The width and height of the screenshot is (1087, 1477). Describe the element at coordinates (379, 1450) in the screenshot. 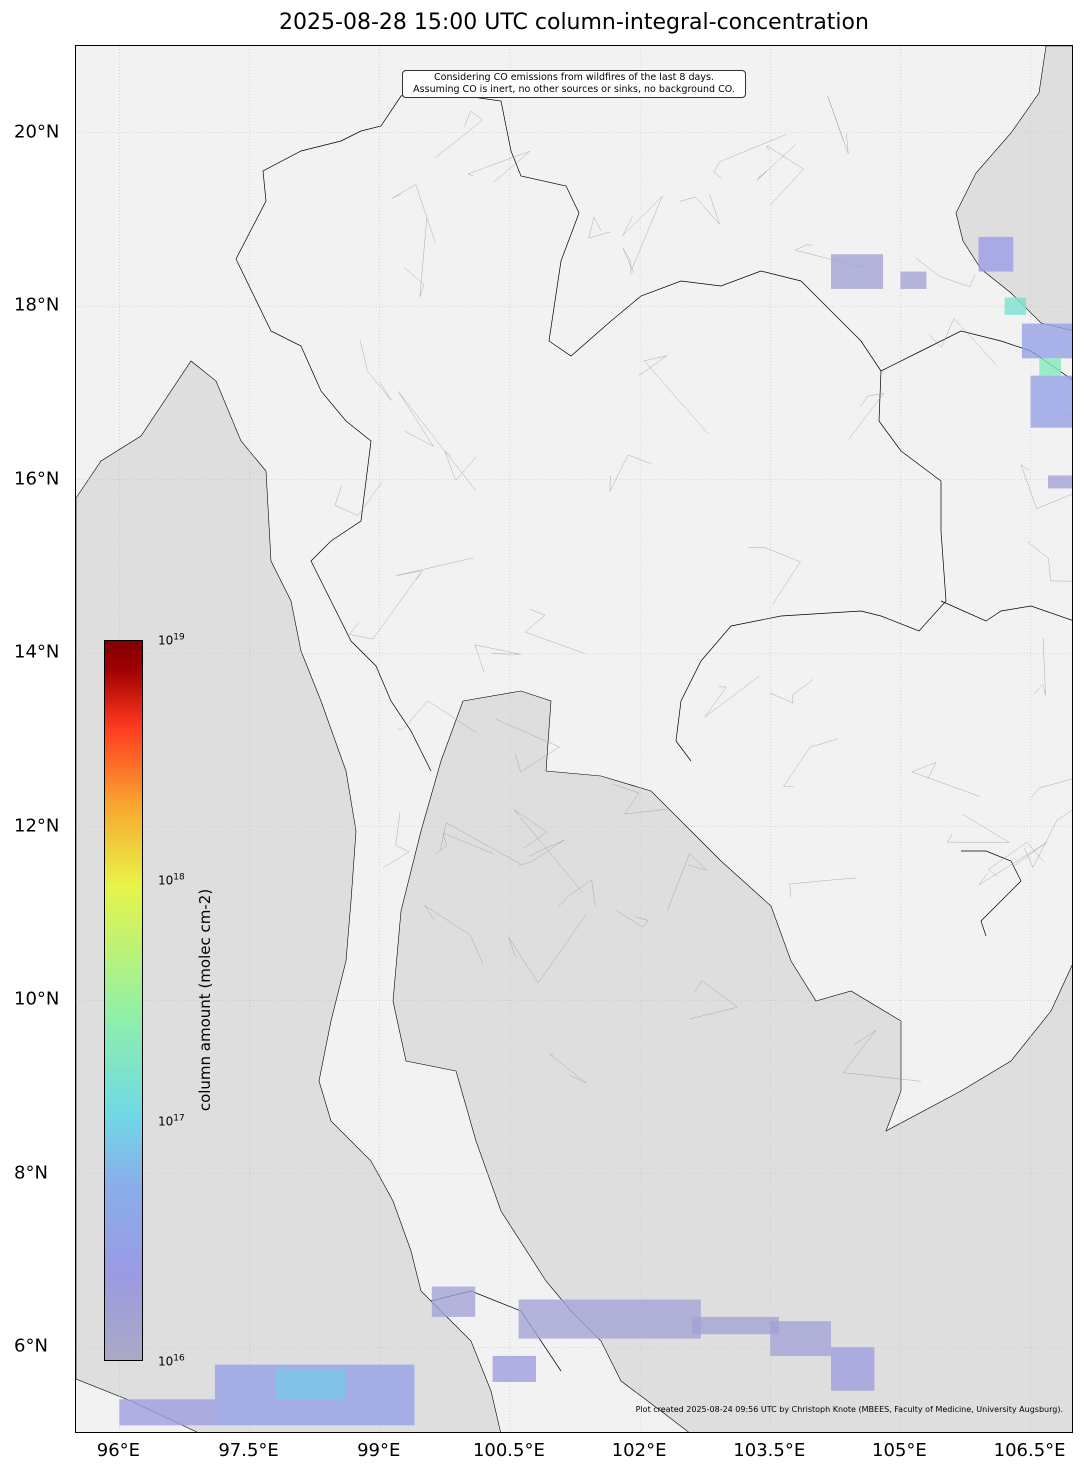

I see `x-tick-label: 99°E` at that location.